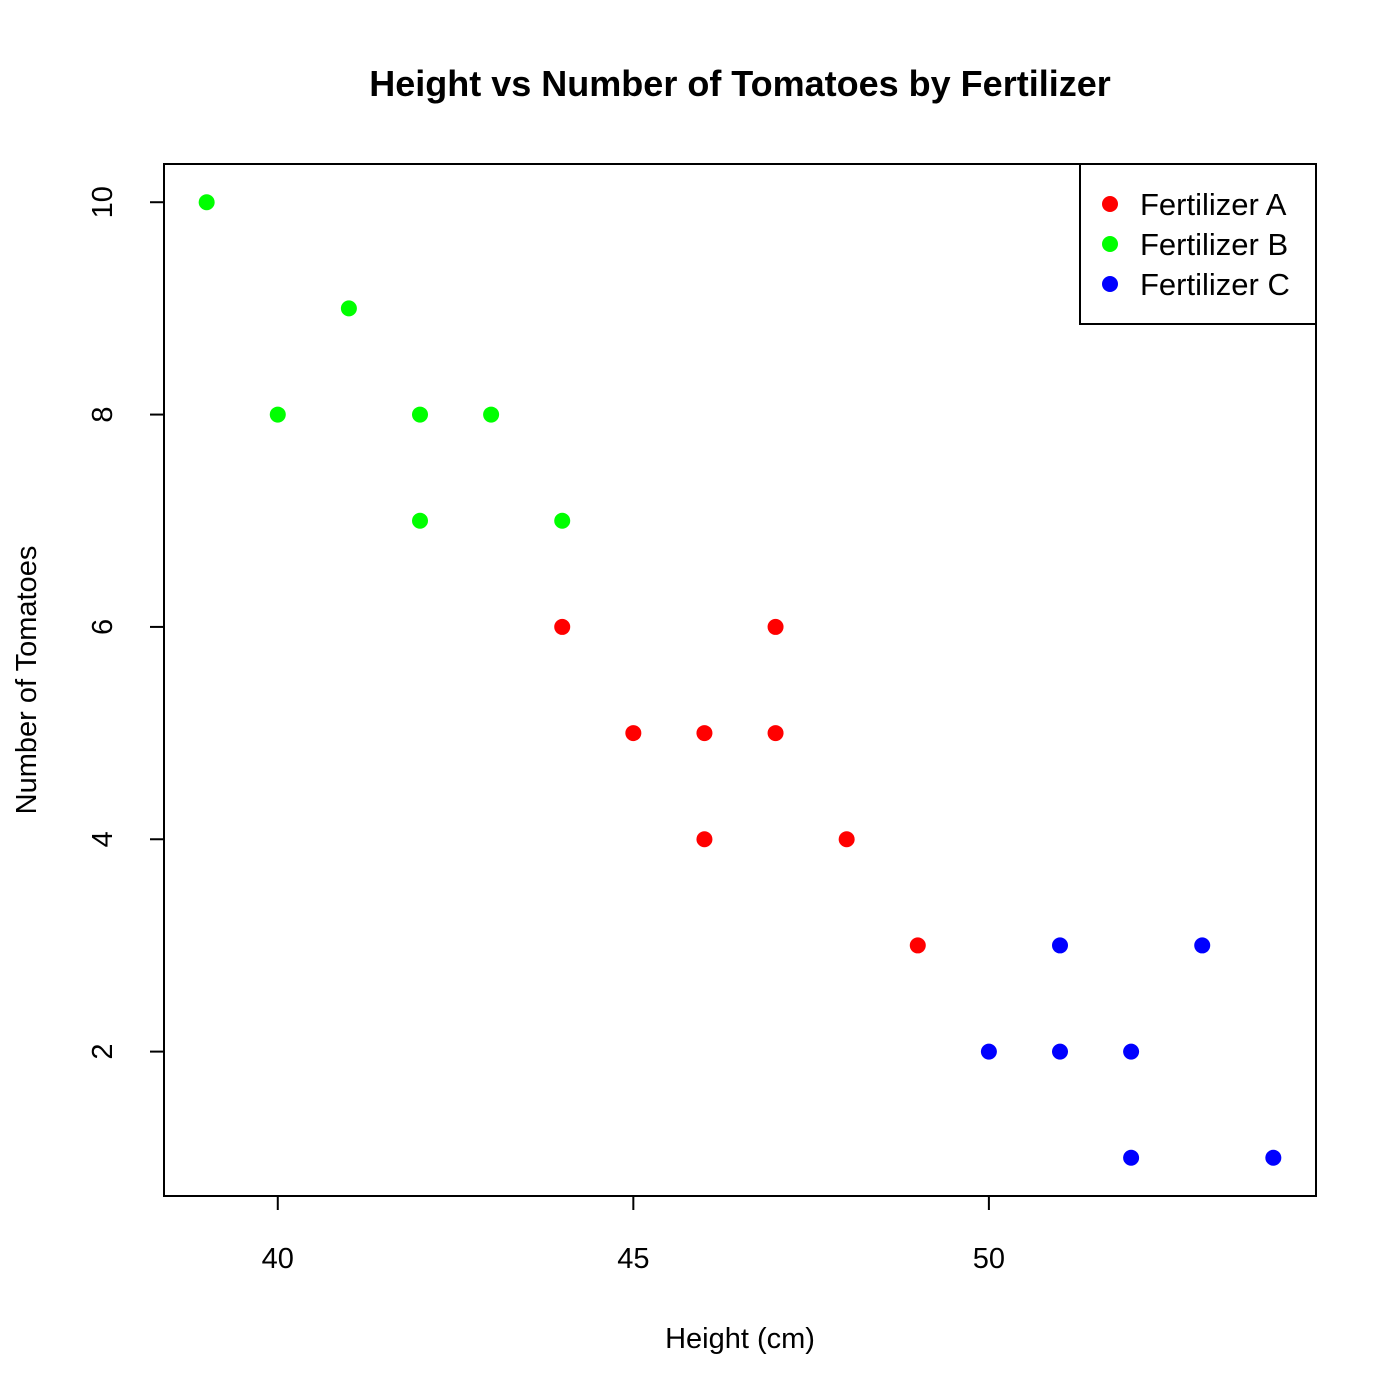 This screenshot has width=1400, height=1400. What do you see at coordinates (1213, 204) in the screenshot?
I see `legend-label-fertilizer-a: Fertilizer A` at bounding box center [1213, 204].